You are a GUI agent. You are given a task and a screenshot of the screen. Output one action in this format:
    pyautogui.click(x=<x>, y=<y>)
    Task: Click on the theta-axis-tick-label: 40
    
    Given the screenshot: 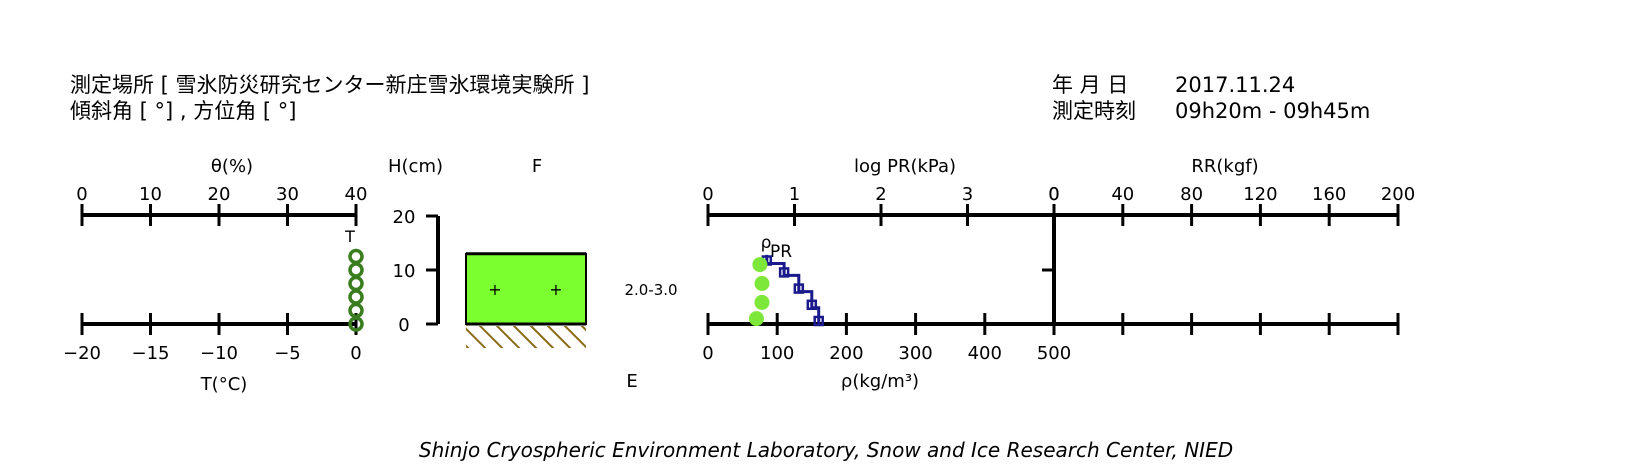 What is the action you would take?
    pyautogui.click(x=356, y=194)
    